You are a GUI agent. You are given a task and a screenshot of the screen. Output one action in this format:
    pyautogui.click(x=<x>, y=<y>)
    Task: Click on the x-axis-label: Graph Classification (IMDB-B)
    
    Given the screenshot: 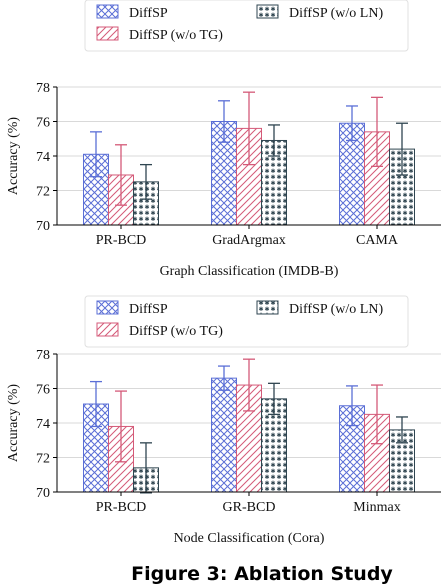 What is the action you would take?
    pyautogui.click(x=249, y=271)
    